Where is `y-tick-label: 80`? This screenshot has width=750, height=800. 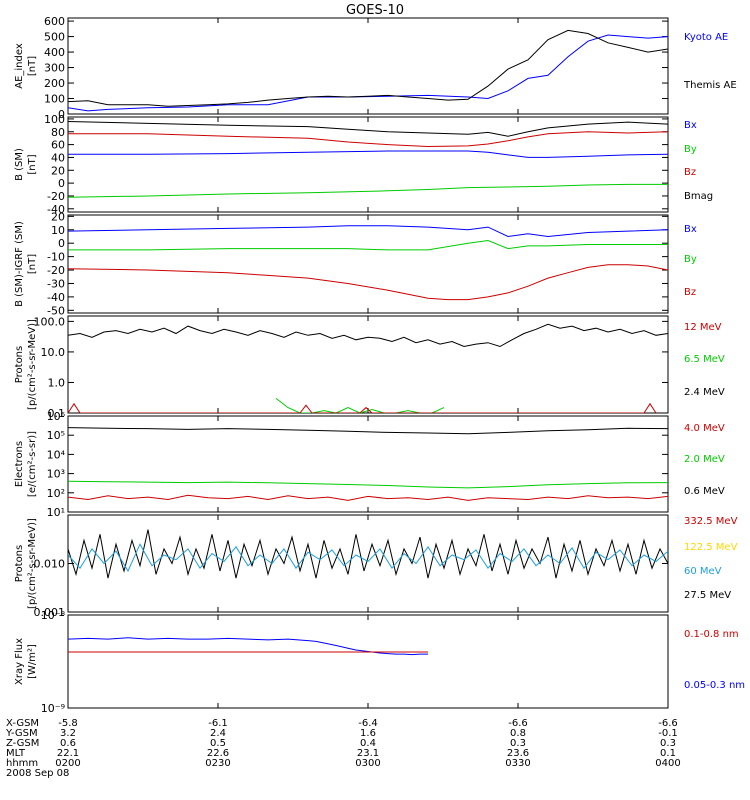 y-tick-label: 80 is located at coordinates (58, 132).